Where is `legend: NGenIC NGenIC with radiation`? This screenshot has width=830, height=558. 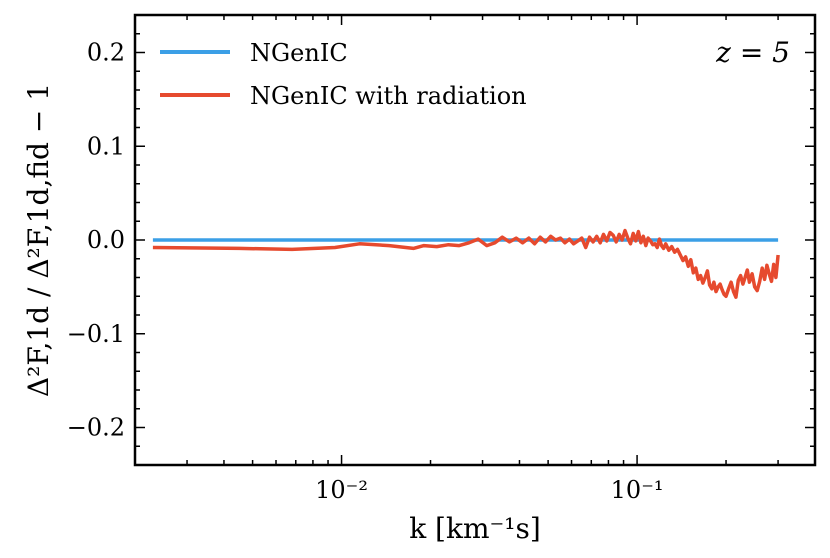
legend: NGenIC NGenIC with radiation is located at coordinates (343, 74).